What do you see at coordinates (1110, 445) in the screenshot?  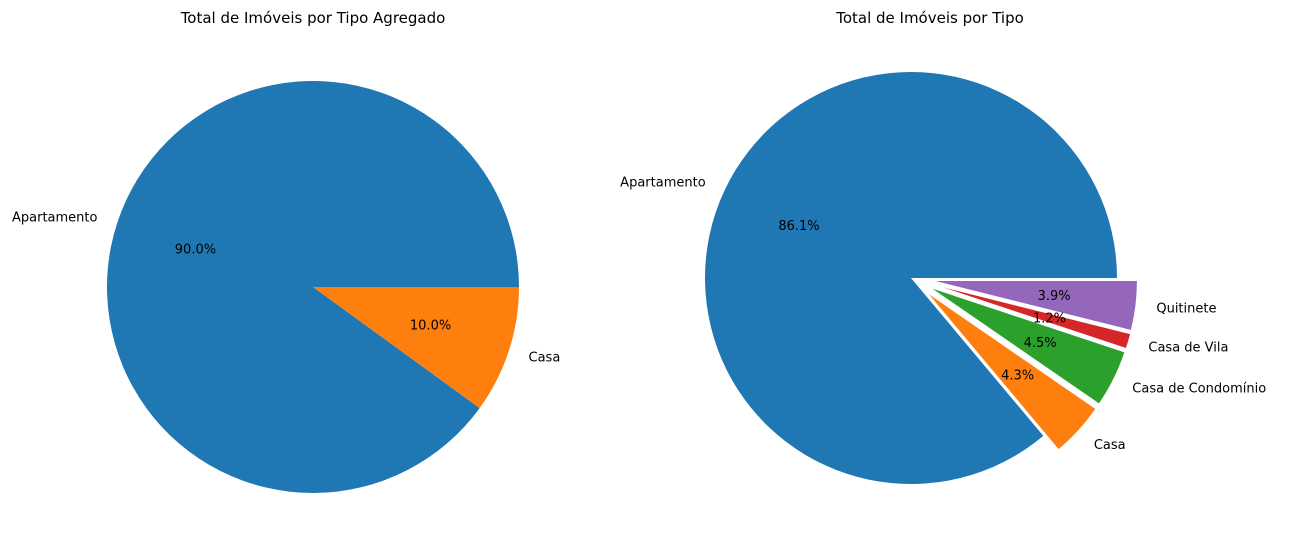 I see `right-label-casa: Casa` at bounding box center [1110, 445].